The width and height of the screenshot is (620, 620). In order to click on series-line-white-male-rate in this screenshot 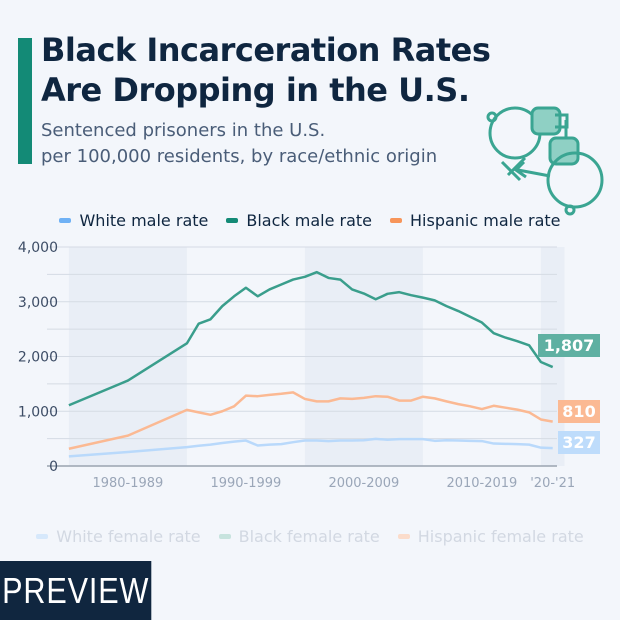, I will do `click(310, 447)`.